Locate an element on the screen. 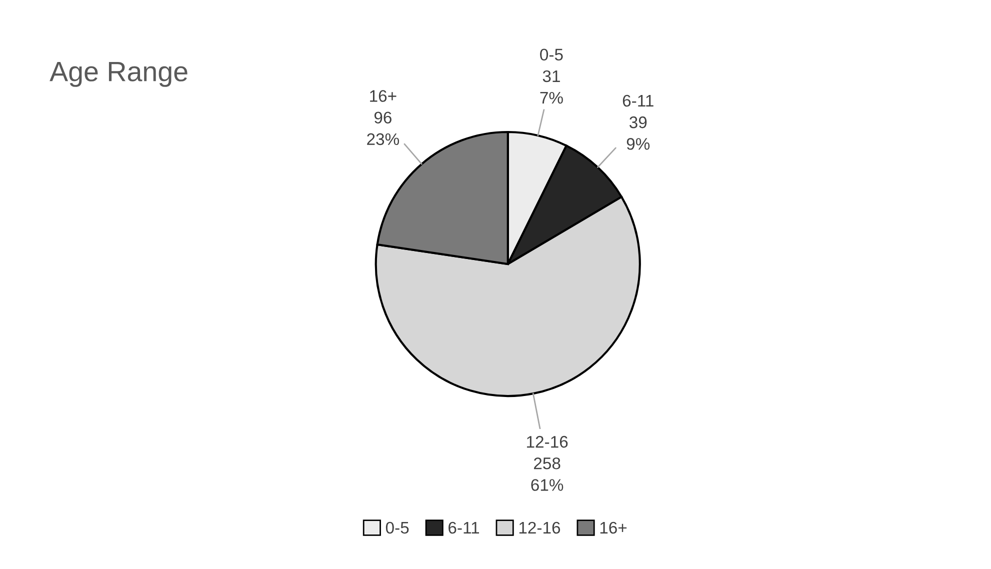  legend-label: 16+ is located at coordinates (613, 528).